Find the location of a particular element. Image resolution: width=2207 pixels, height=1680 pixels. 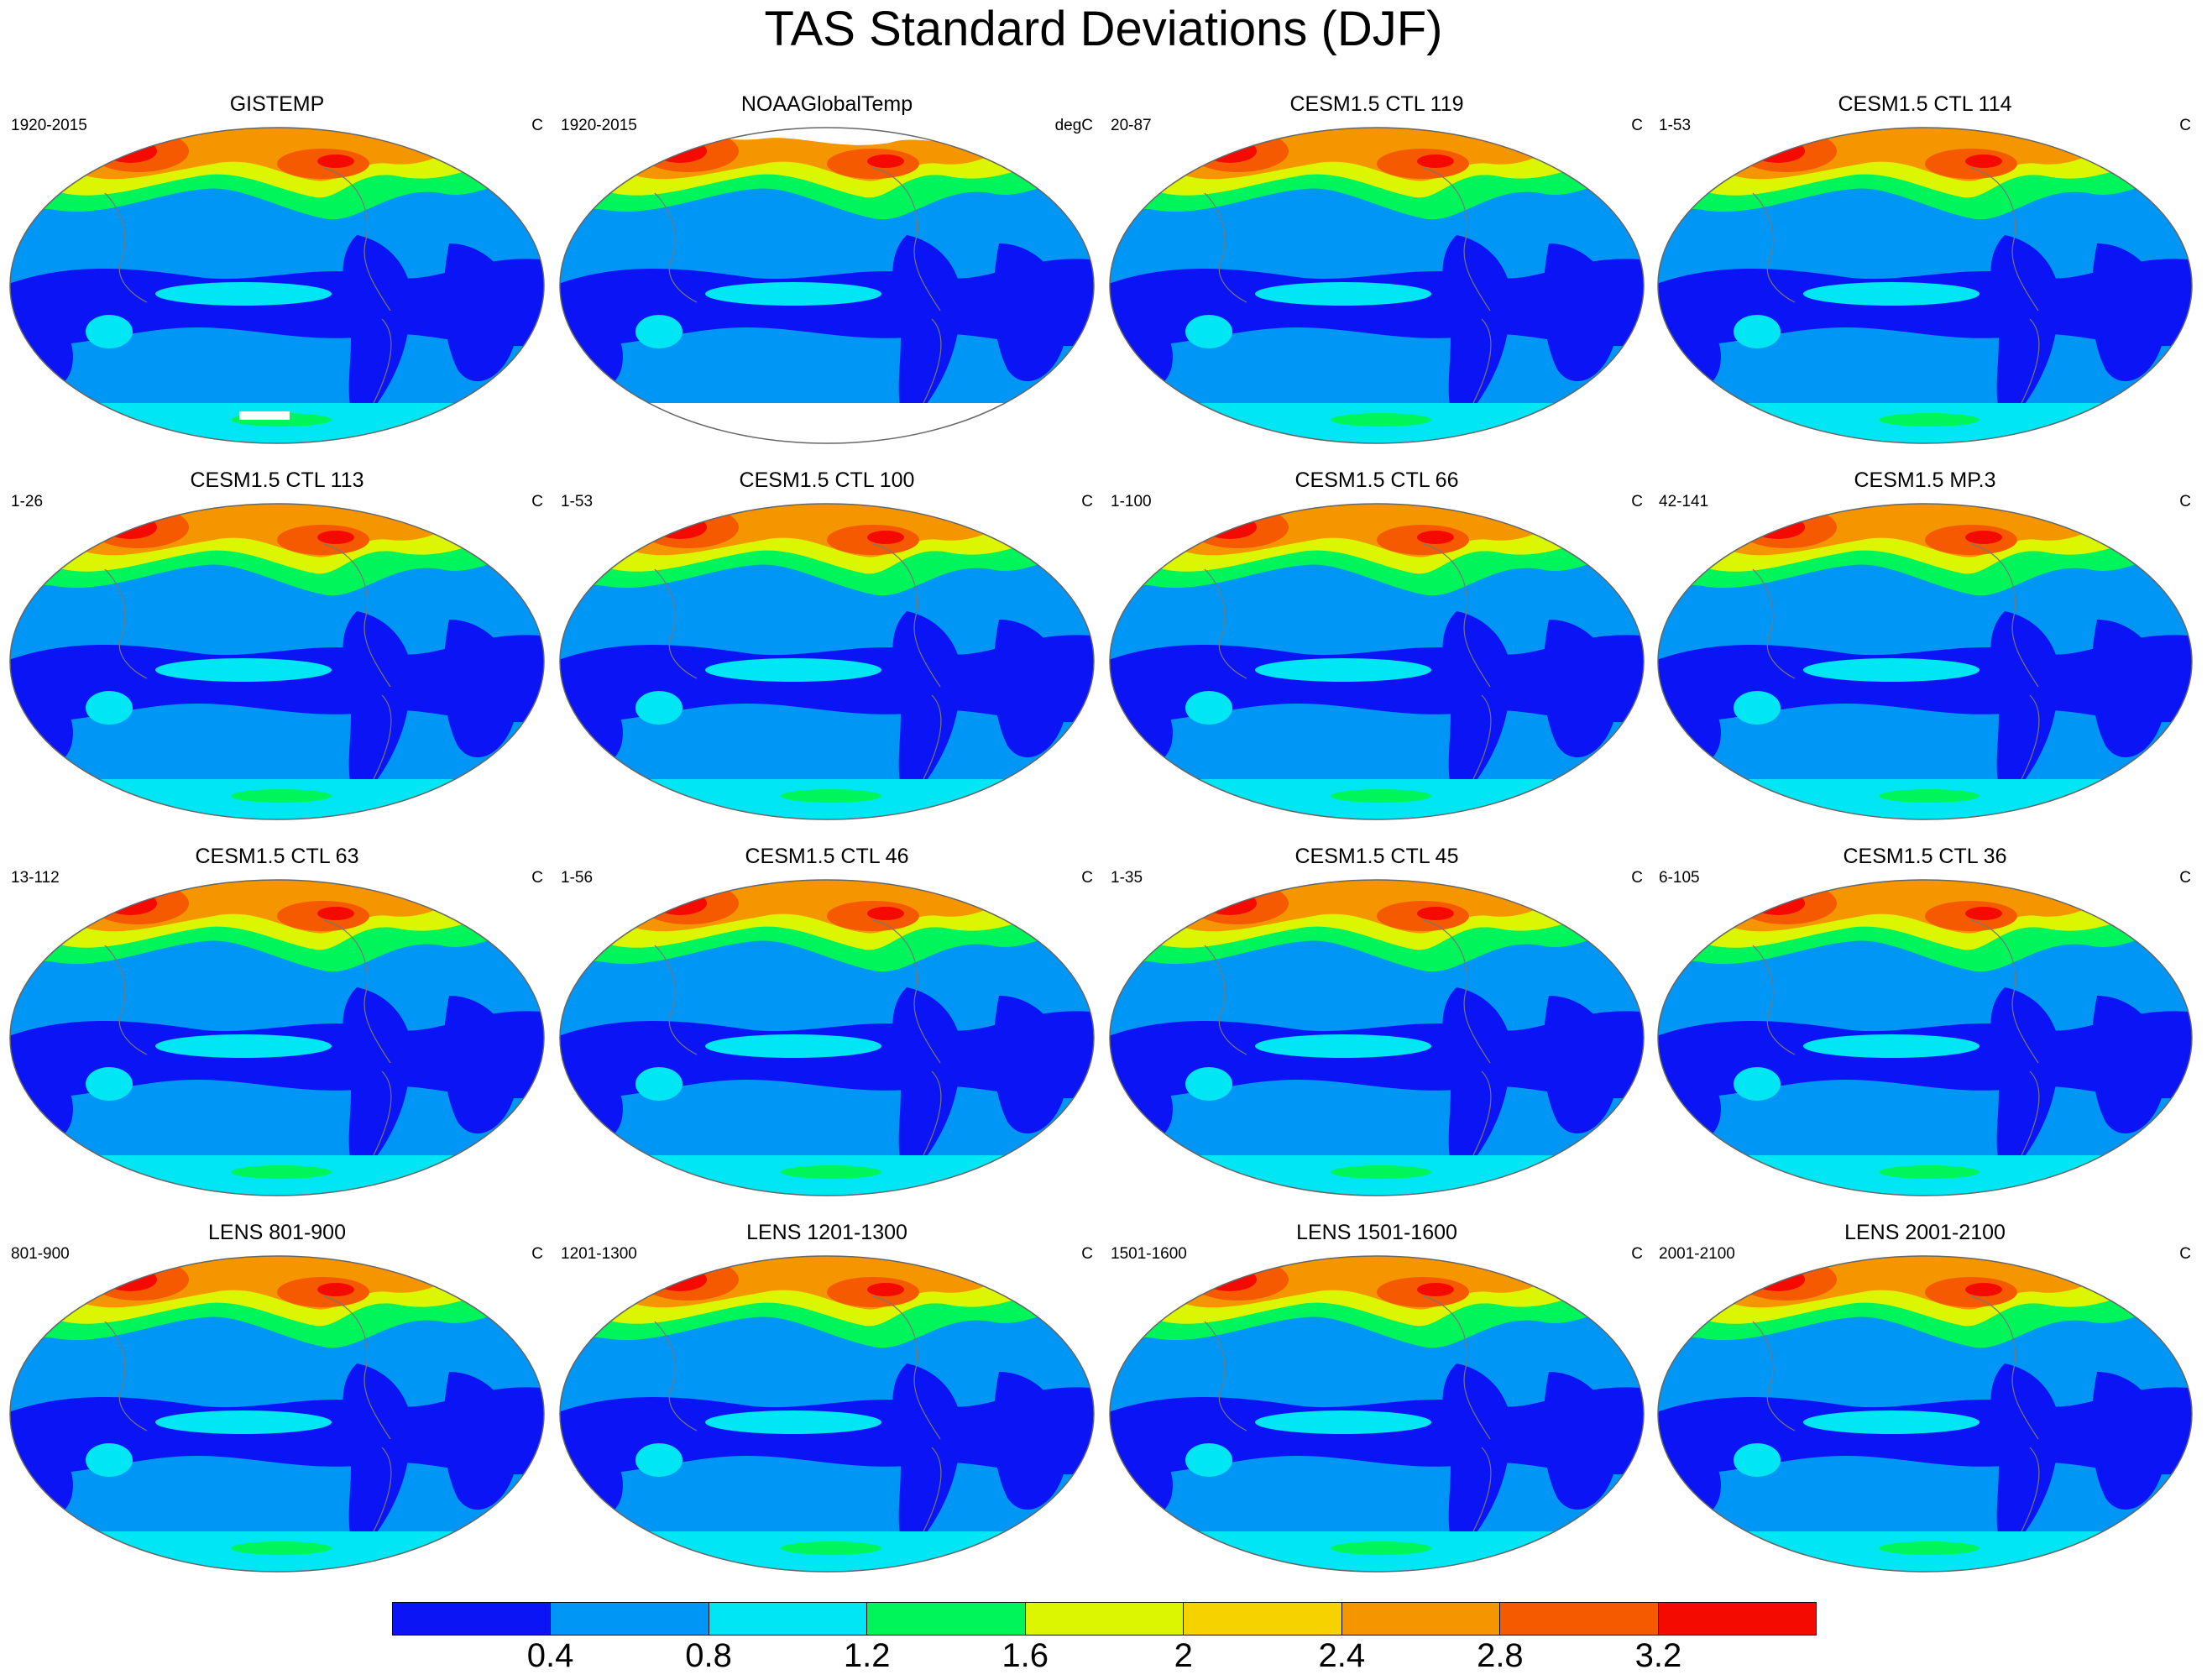

panel-title: CESM1.5 CTL 63 is located at coordinates (277, 856).